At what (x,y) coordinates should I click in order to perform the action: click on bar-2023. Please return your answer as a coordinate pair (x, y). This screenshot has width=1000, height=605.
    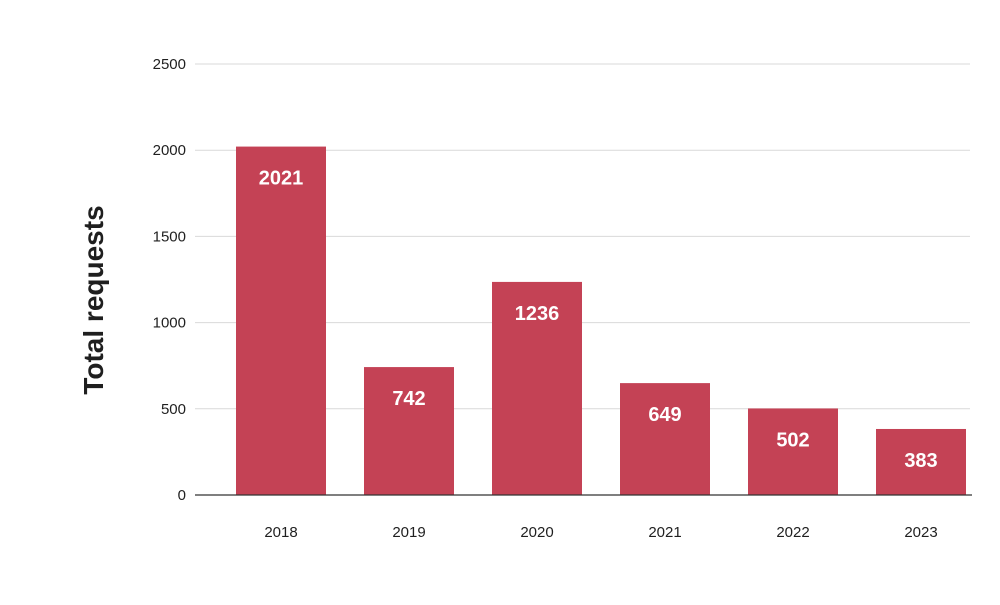
    Looking at the image, I should click on (921, 461).